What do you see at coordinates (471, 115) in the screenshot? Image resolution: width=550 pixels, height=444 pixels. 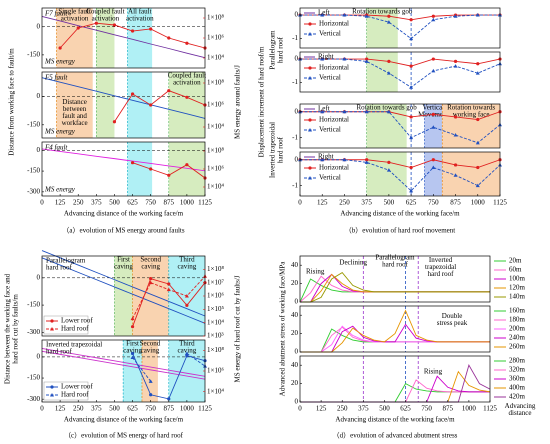 I see `region-label: working face` at bounding box center [471, 115].